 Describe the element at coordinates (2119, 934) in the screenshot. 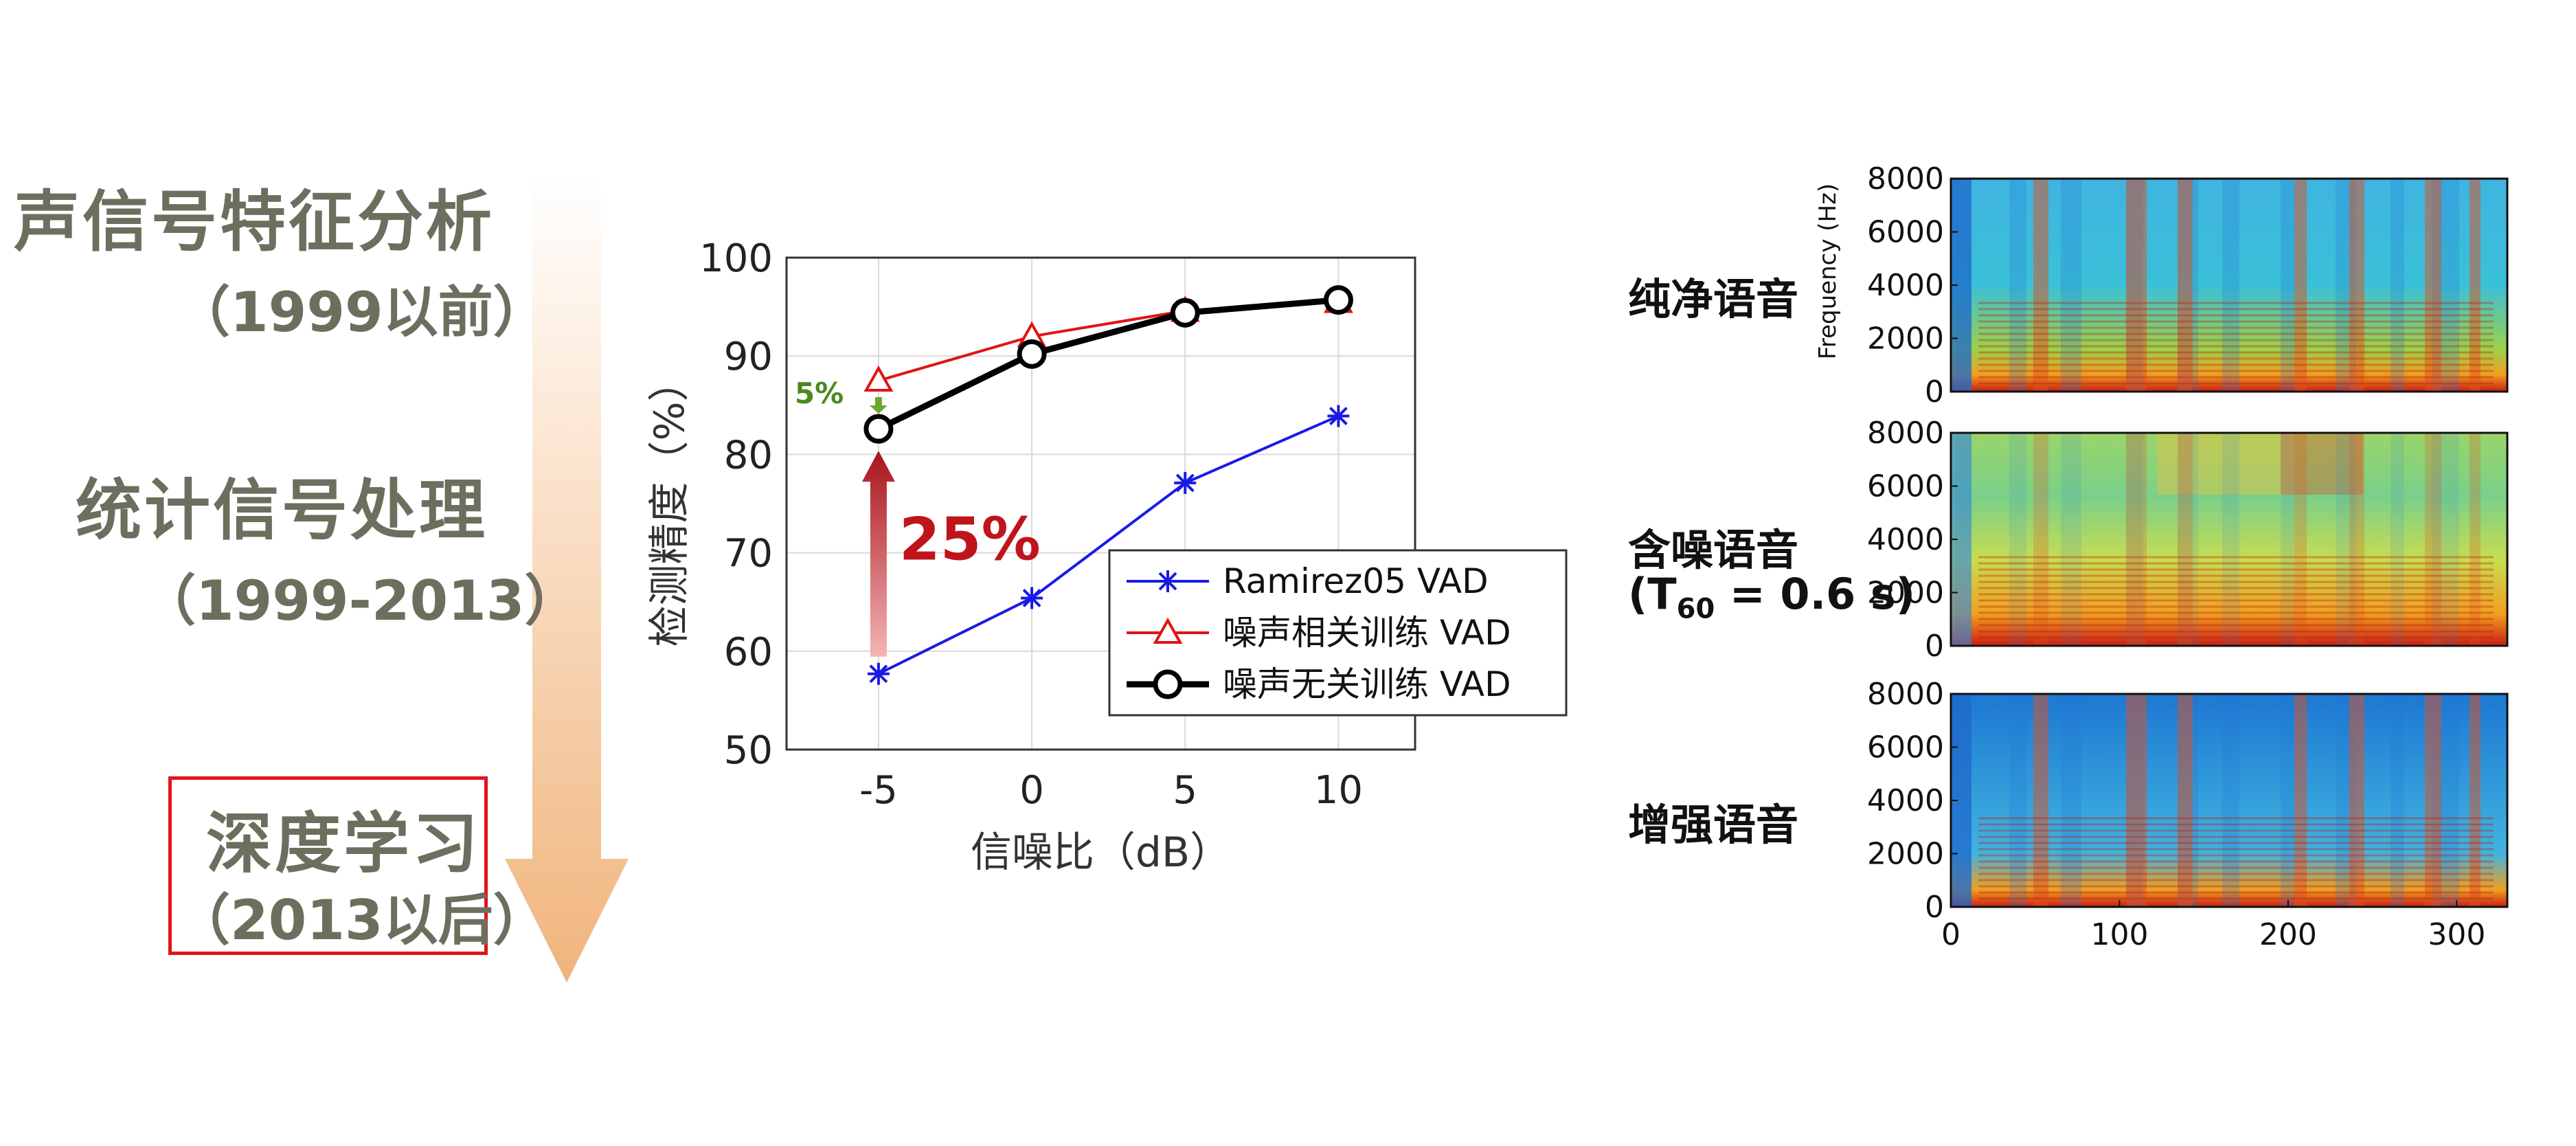

I see `spectrogram-x-tick: 100` at that location.